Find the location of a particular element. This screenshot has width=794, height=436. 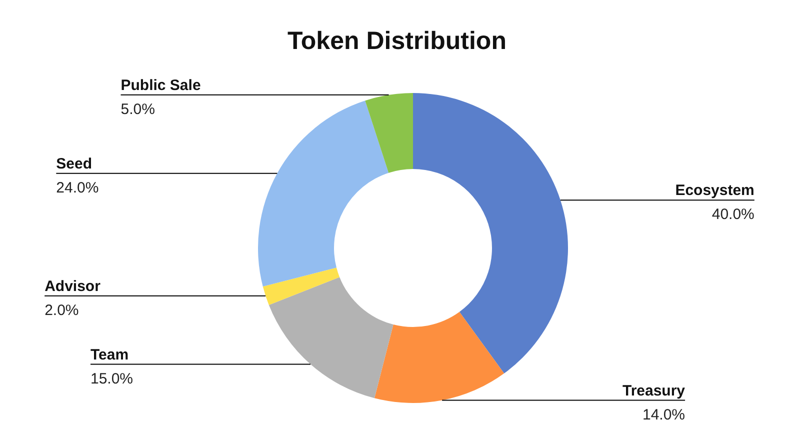

slice-label: Advisor is located at coordinates (72, 286).